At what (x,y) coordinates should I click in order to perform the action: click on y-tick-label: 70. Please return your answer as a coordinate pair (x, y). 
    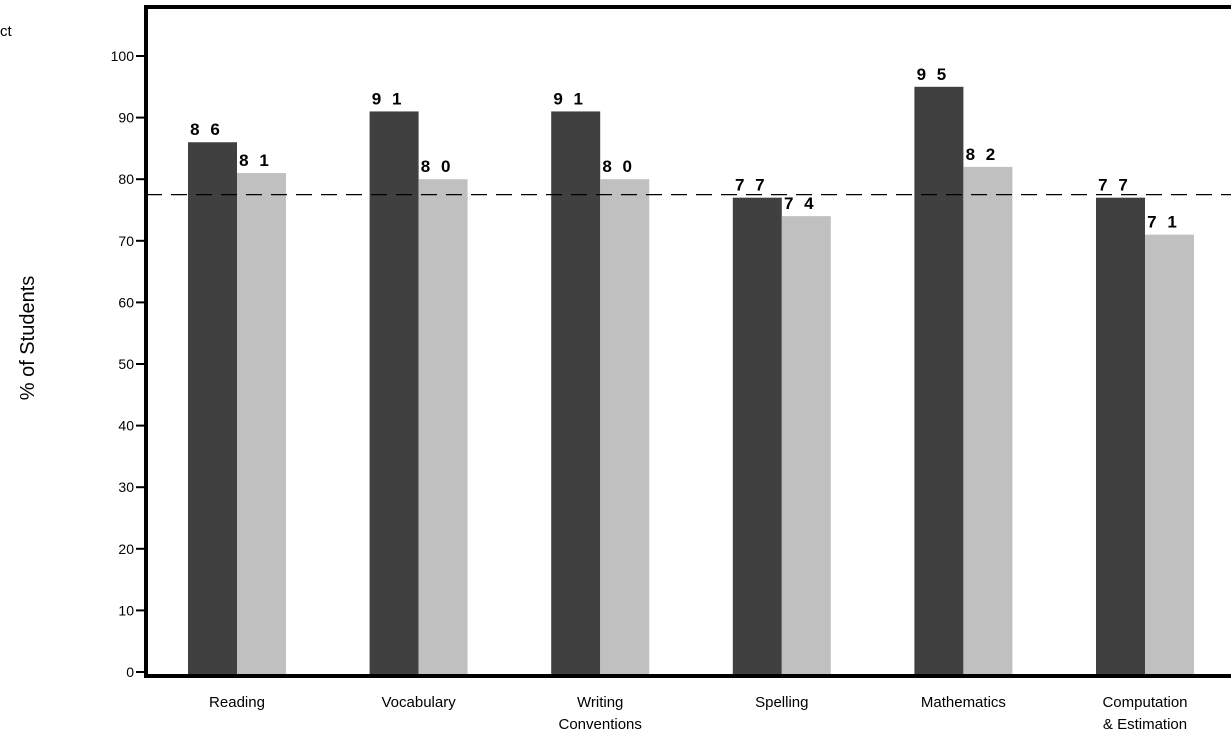
    Looking at the image, I should click on (126, 241).